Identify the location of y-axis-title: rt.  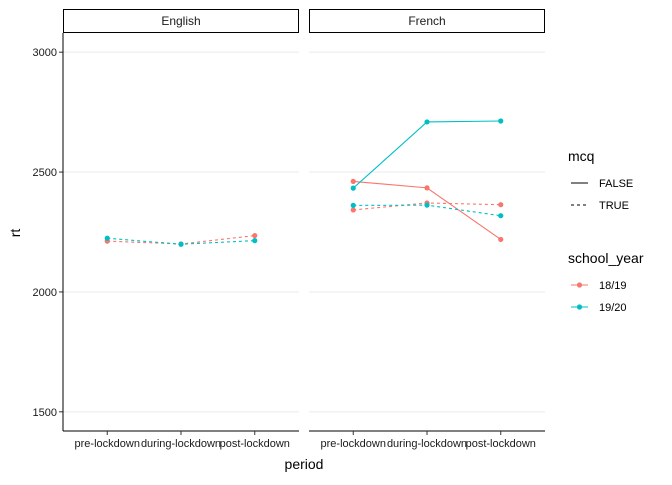
(15, 233).